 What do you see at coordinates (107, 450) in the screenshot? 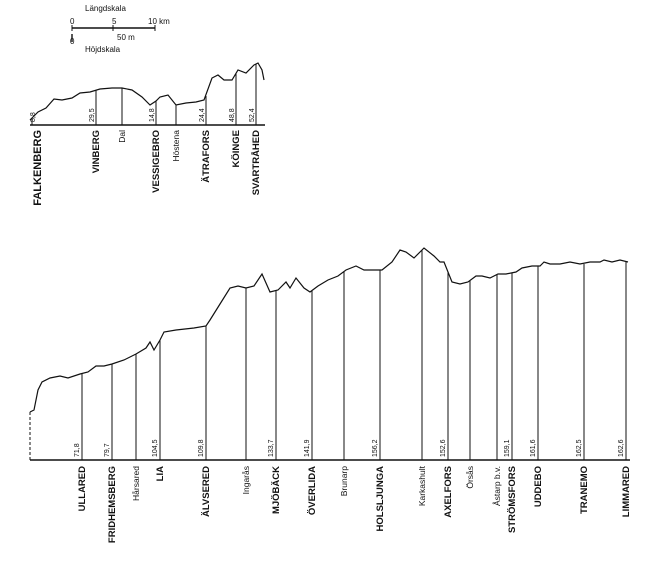
I see `km-label: 79,7` at bounding box center [107, 450].